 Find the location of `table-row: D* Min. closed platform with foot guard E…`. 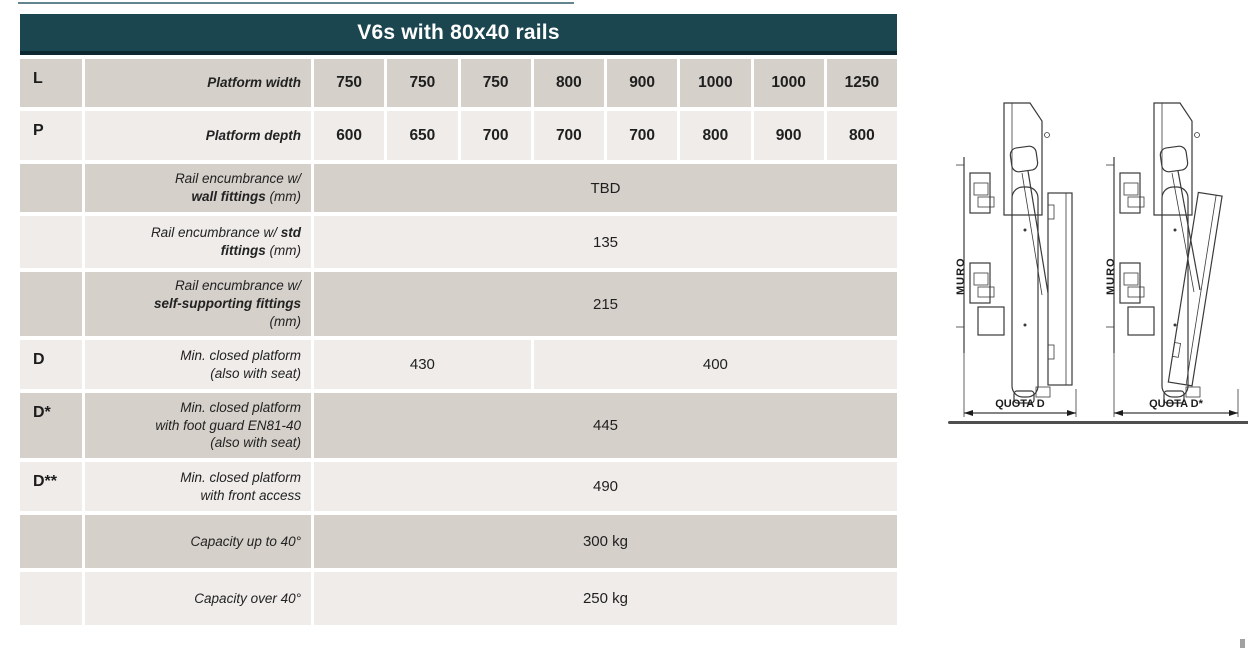

table-row: D* Min. closed platform with foot guard E… is located at coordinates (458, 425).